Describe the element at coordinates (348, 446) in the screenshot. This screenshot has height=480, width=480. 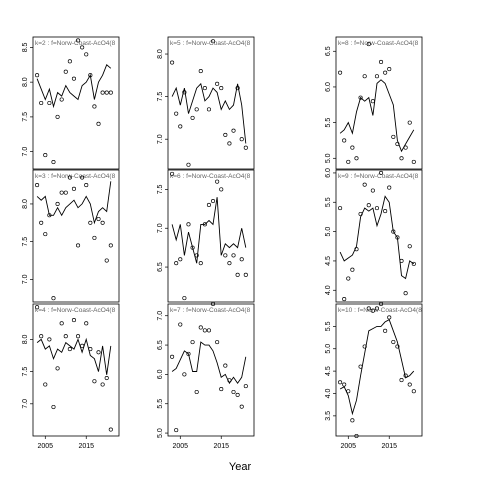
I see `x-tick-label: 2005` at that location.